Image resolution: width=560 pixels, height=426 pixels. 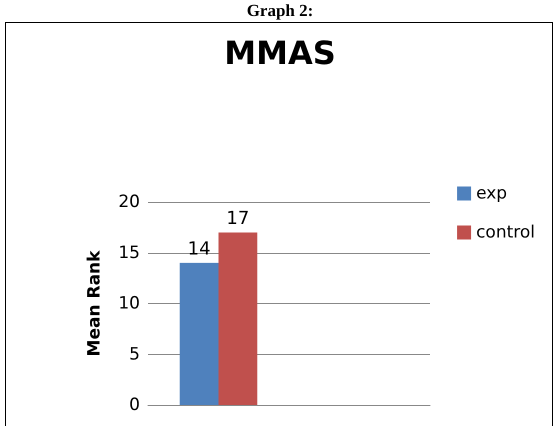 What do you see at coordinates (129, 304) in the screenshot?
I see `y-tick-label: 10` at bounding box center [129, 304].